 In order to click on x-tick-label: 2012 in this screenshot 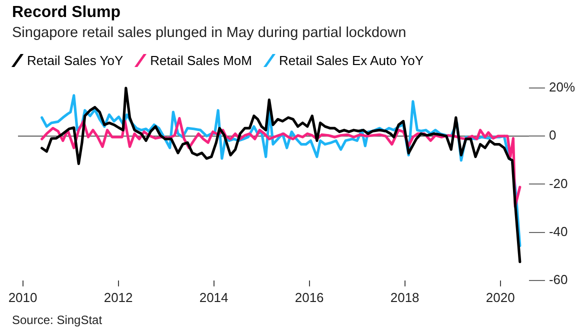, I will do `click(118, 297)`.